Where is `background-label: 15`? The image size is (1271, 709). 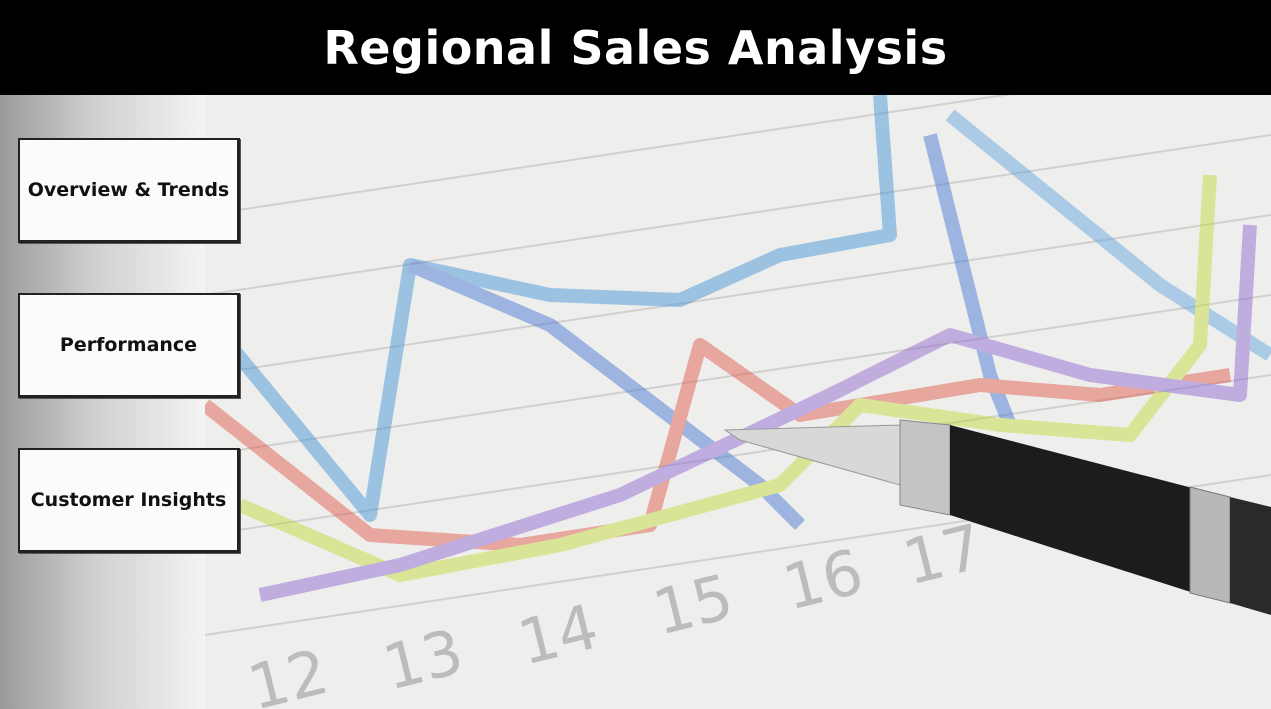 background-label: 15 is located at coordinates (693, 605).